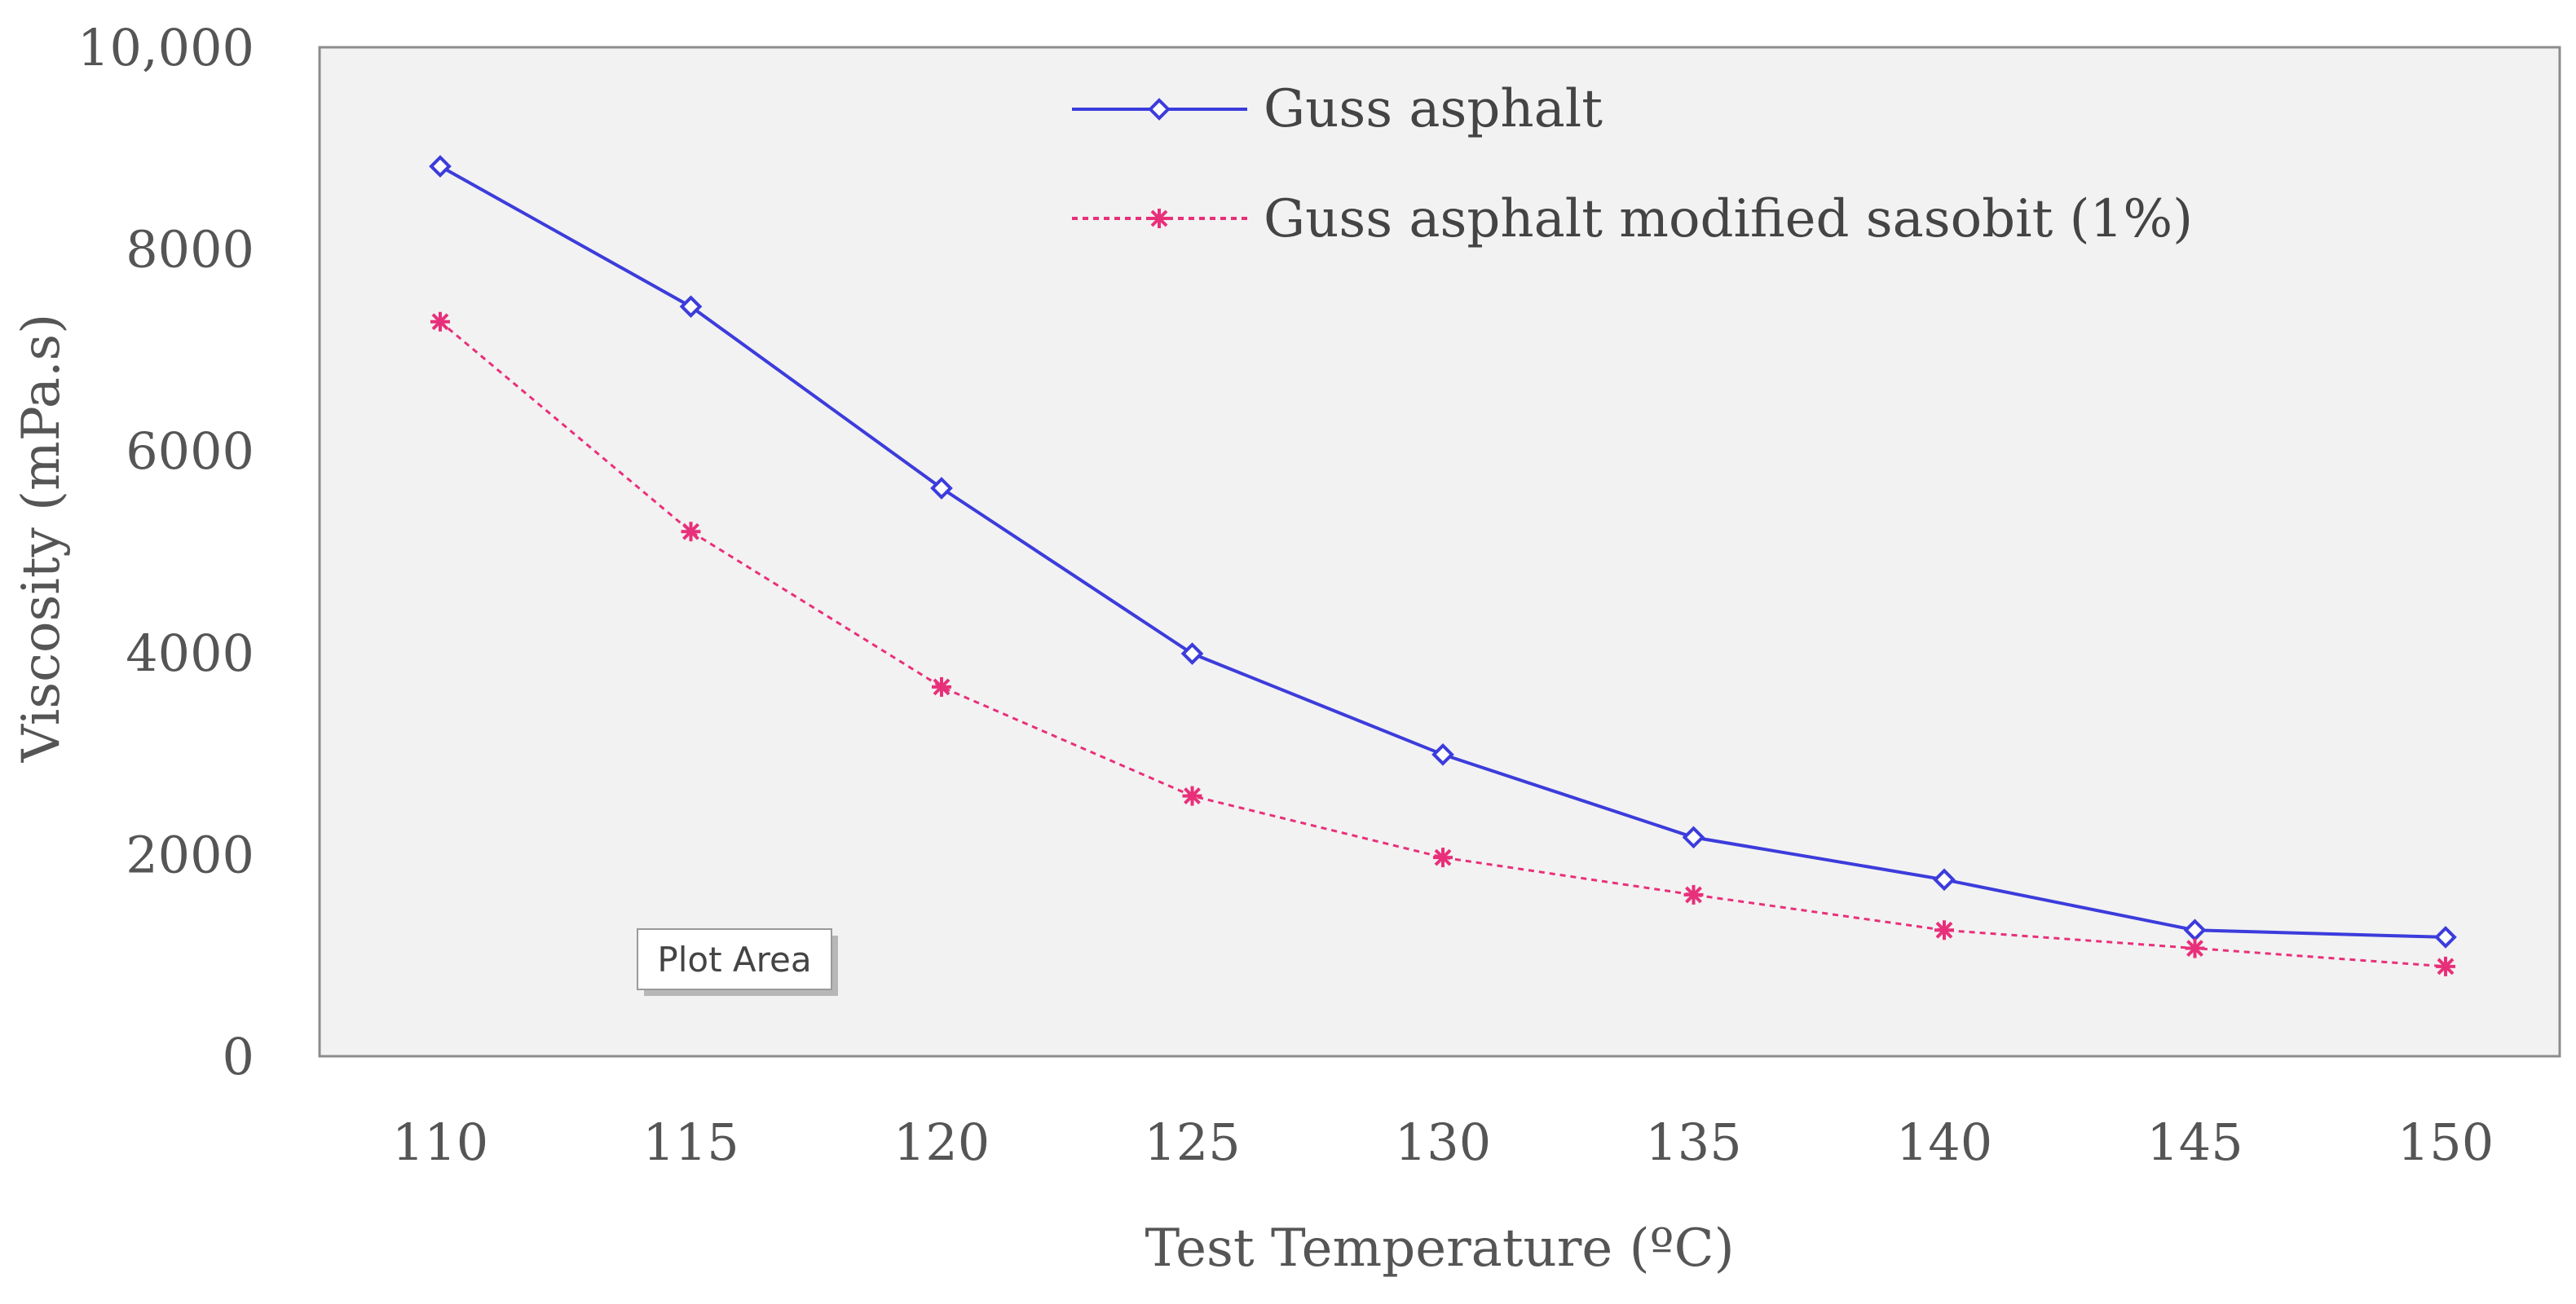 The image size is (2576, 1304). Describe the element at coordinates (1433, 109) in the screenshot. I see `legend-label-guss-asphalt: Guss asphalt` at that location.